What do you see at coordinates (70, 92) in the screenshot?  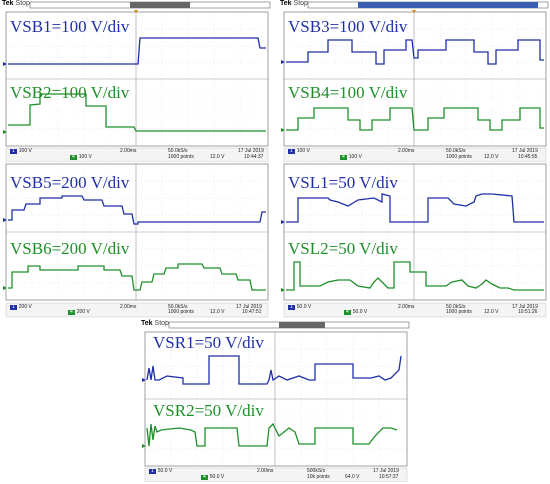 I see `ch4-scale-label: VSB2=100 V/div` at bounding box center [70, 92].